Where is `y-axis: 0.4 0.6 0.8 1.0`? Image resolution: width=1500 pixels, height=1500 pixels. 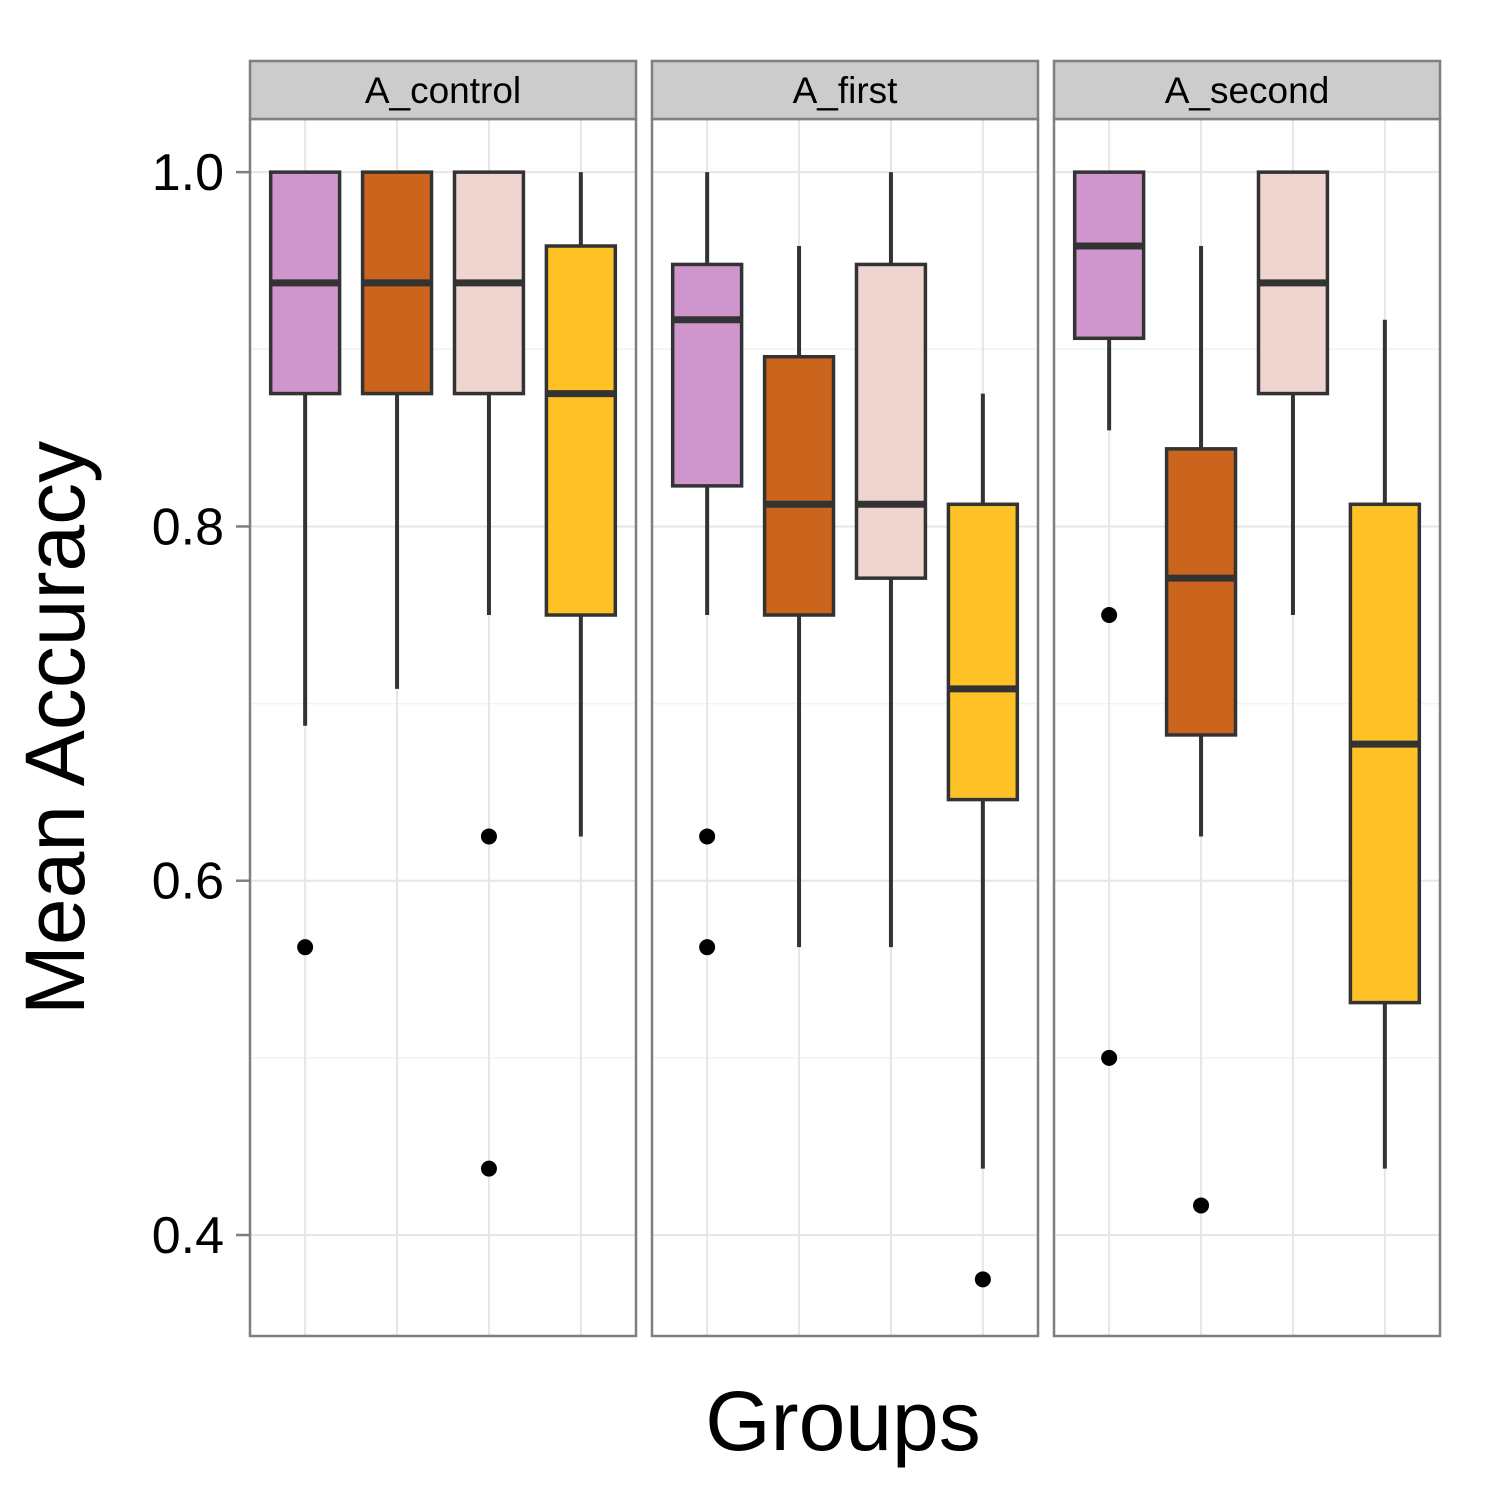 y-axis: 0.4 0.6 0.8 1.0 is located at coordinates (201, 704).